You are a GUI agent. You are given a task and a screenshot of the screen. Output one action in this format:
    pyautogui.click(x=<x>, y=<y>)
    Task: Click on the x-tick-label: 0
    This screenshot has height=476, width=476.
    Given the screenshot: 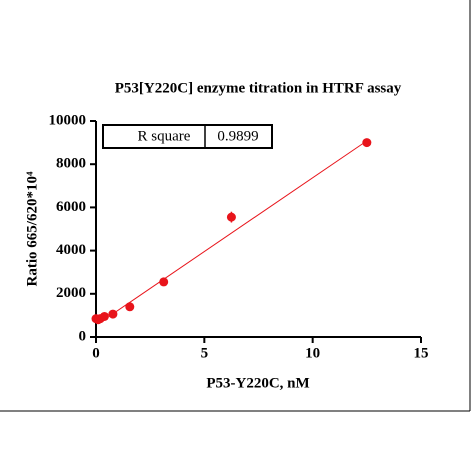 What is the action you would take?
    pyautogui.click(x=96, y=353)
    